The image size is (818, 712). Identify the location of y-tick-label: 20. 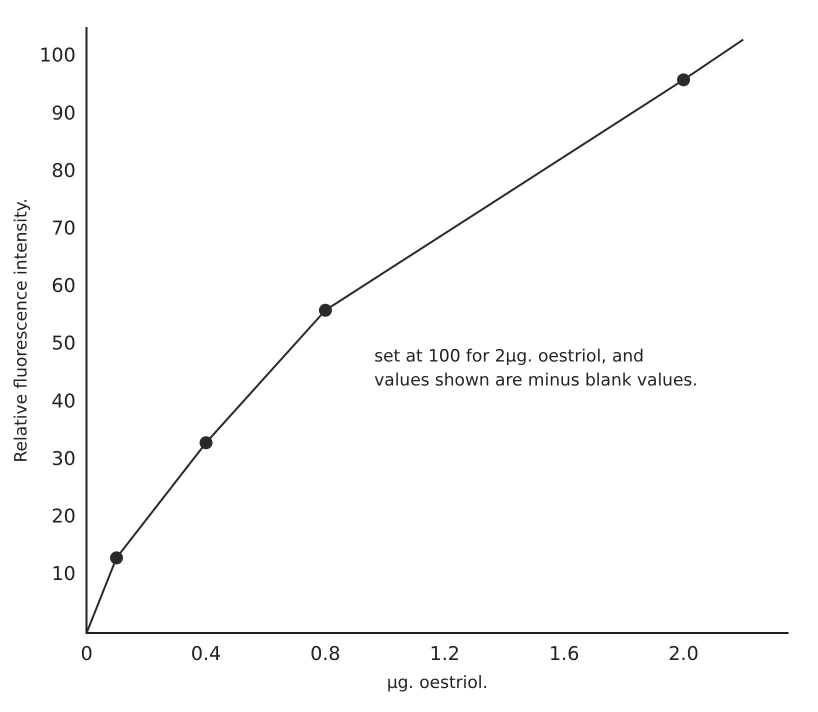
(63, 517).